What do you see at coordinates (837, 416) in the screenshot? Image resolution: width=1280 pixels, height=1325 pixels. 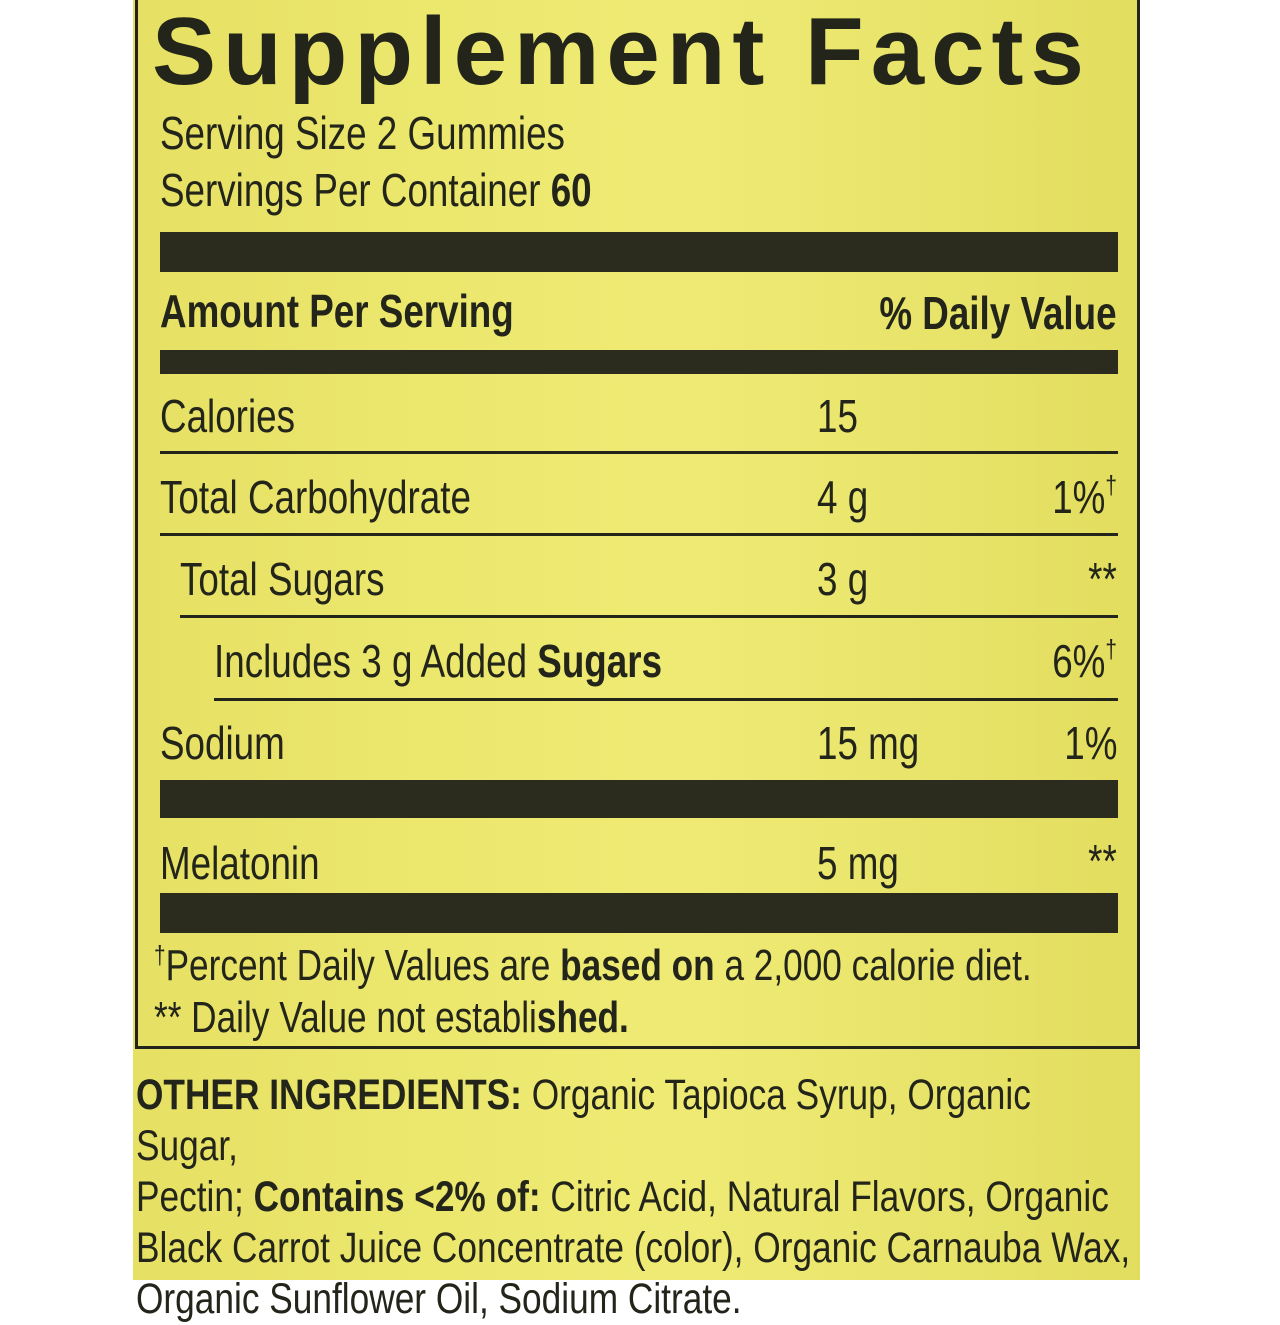 I see `row-amount: 15` at bounding box center [837, 416].